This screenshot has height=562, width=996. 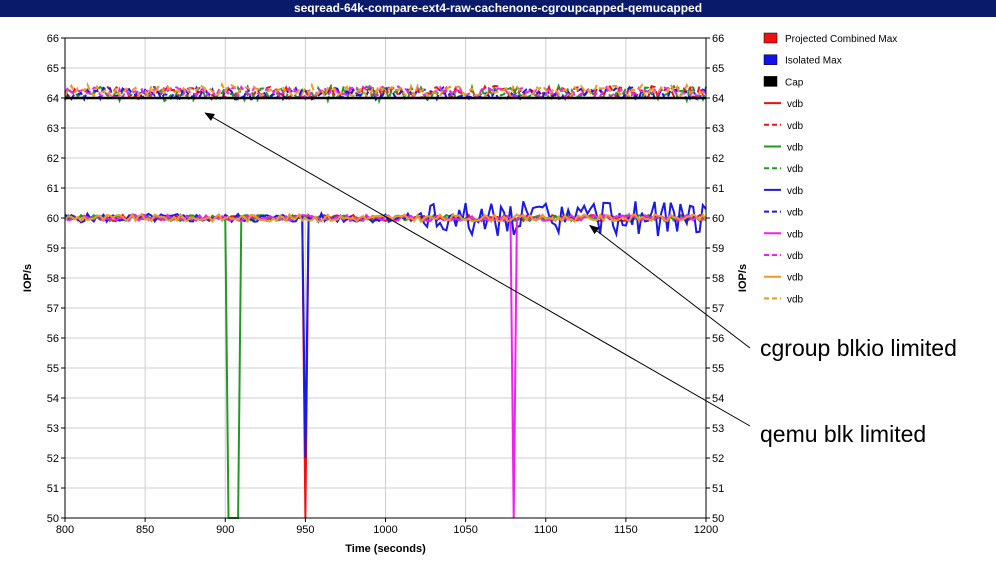 I want to click on y-tick-label-right: 50, so click(x=718, y=519).